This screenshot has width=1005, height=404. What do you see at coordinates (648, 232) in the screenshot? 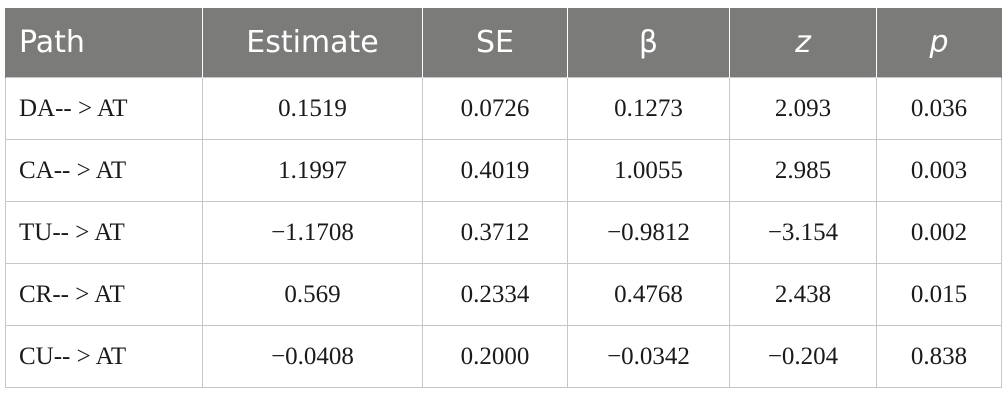
I see `cell-beta: −0.9812` at bounding box center [648, 232].